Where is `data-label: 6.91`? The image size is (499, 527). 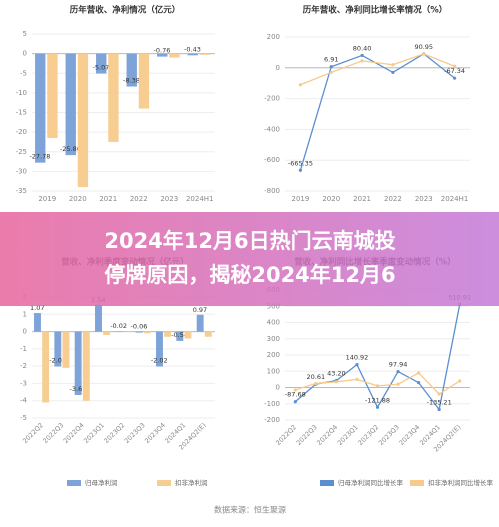 data-label: 6.91 is located at coordinates (331, 60).